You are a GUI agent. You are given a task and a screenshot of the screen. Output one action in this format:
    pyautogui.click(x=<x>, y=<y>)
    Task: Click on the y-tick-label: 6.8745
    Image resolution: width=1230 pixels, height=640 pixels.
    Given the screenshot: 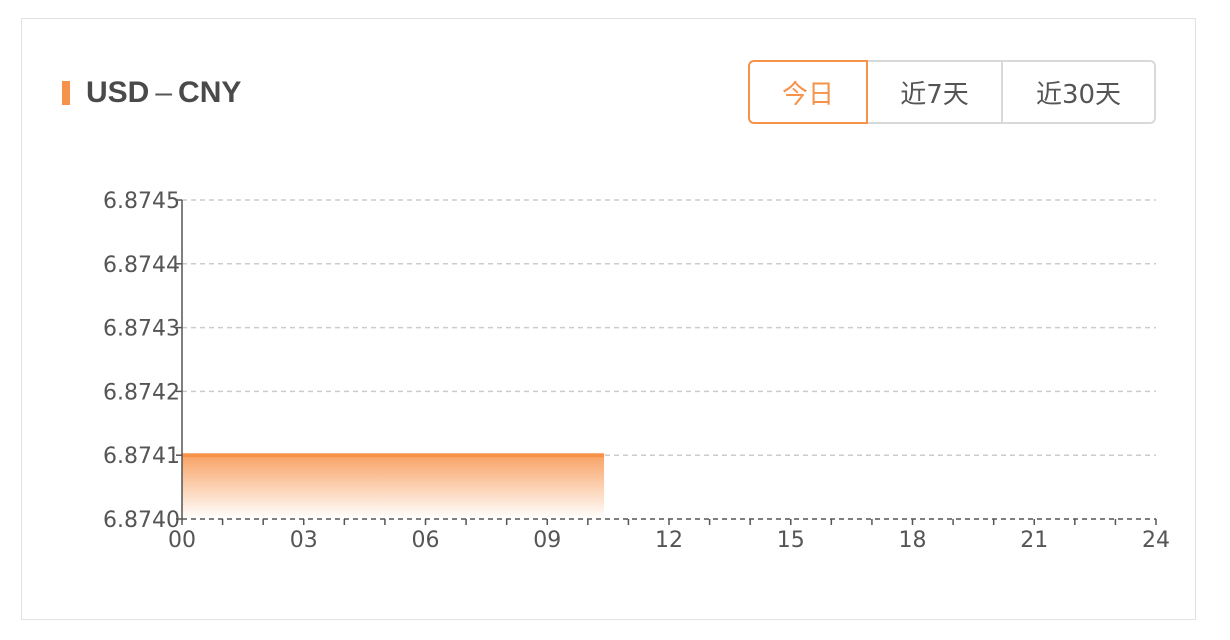 What is the action you would take?
    pyautogui.click(x=141, y=201)
    